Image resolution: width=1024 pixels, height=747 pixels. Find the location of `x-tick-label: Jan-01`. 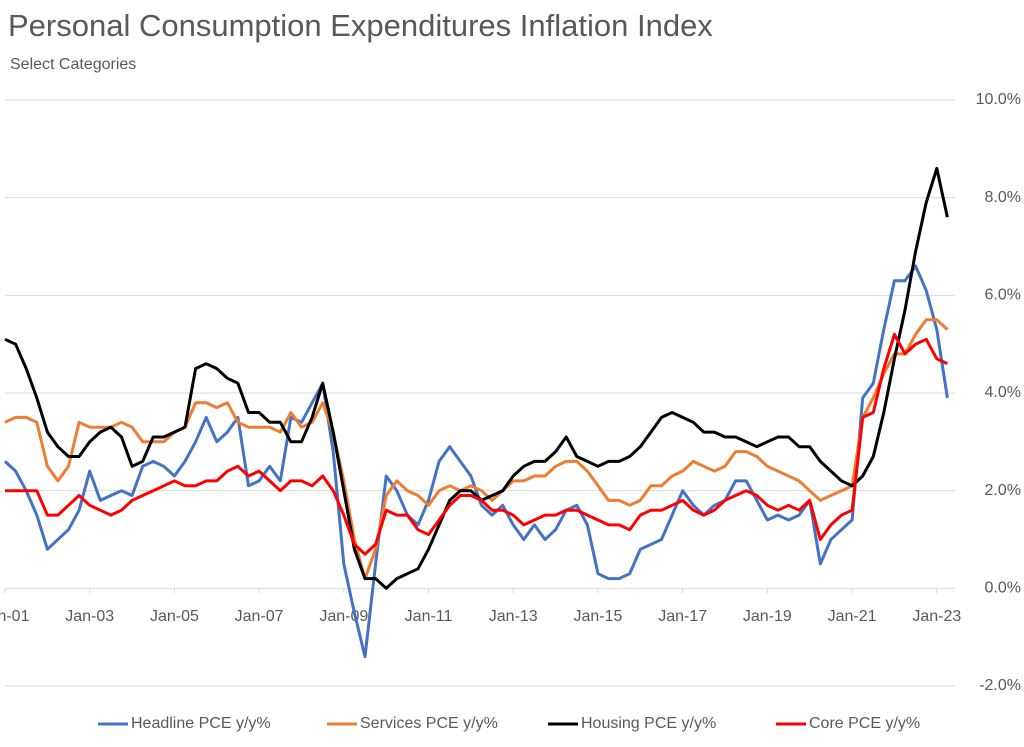

x-tick-label: Jan-01 is located at coordinates (15, 616).